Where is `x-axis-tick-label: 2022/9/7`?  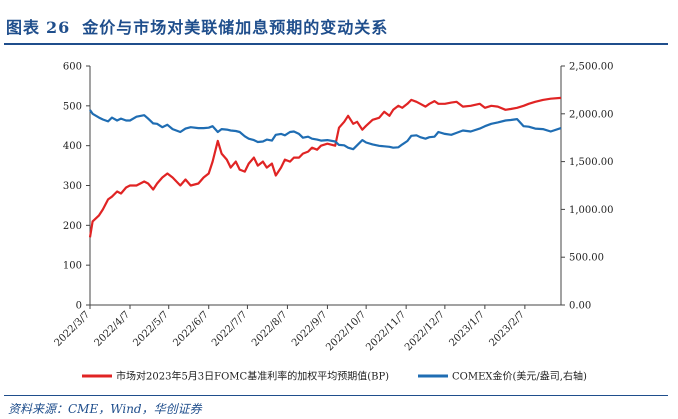
x-axis-tick-label: 2022/9/7 is located at coordinates (310, 329).